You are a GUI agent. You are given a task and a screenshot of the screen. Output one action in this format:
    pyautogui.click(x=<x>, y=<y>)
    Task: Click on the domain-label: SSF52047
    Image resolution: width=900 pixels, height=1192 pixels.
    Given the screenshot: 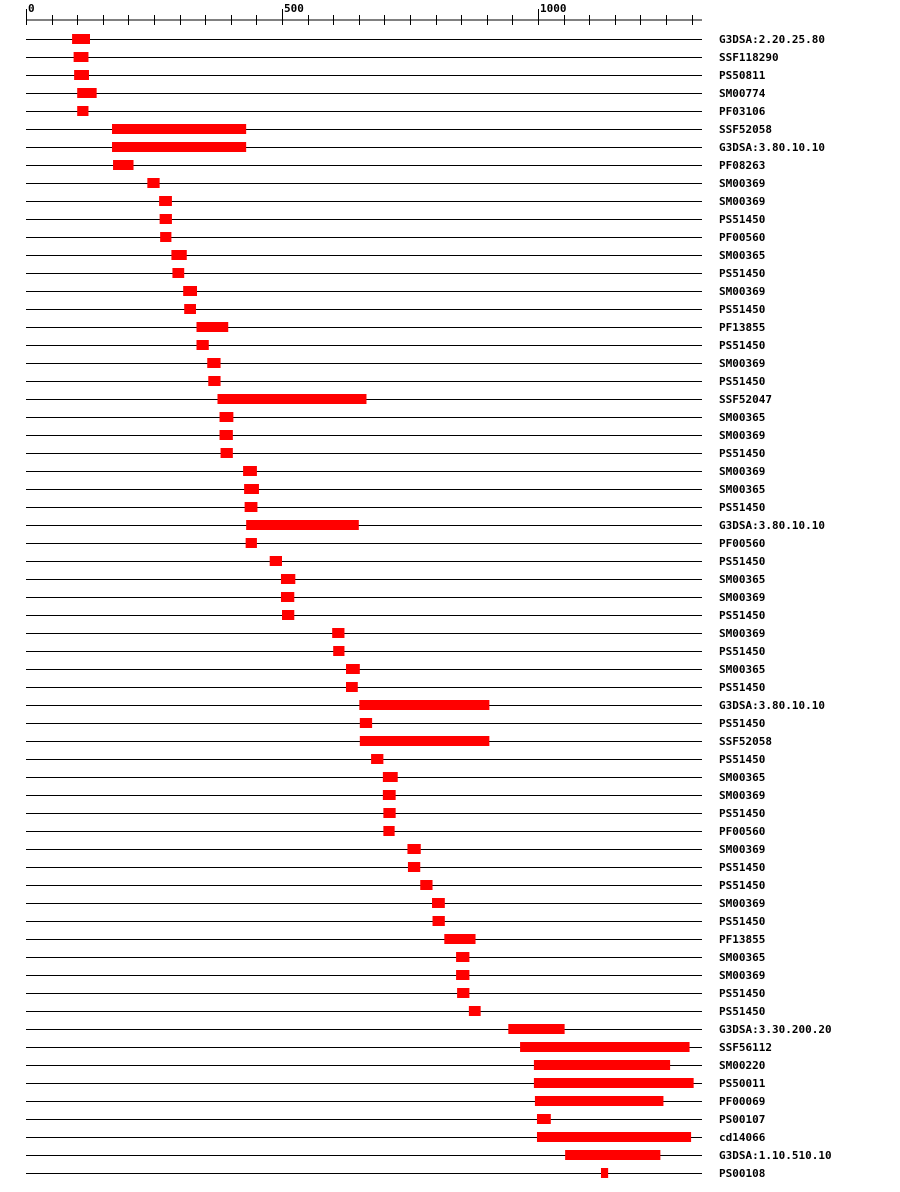 What is the action you would take?
    pyautogui.click(x=745, y=399)
    